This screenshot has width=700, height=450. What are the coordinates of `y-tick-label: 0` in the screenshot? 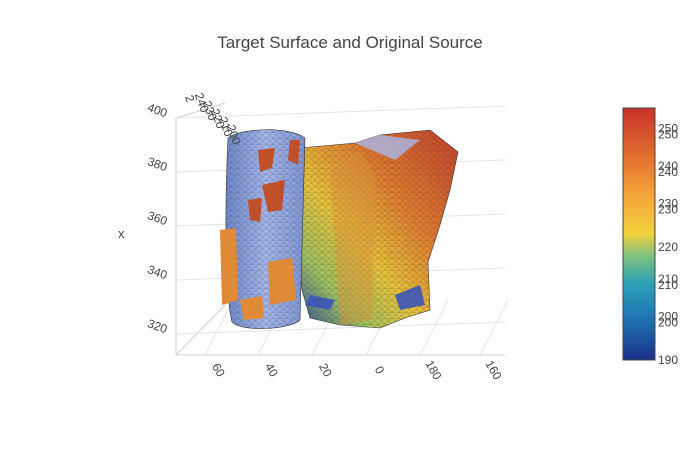 It's located at (380, 370).